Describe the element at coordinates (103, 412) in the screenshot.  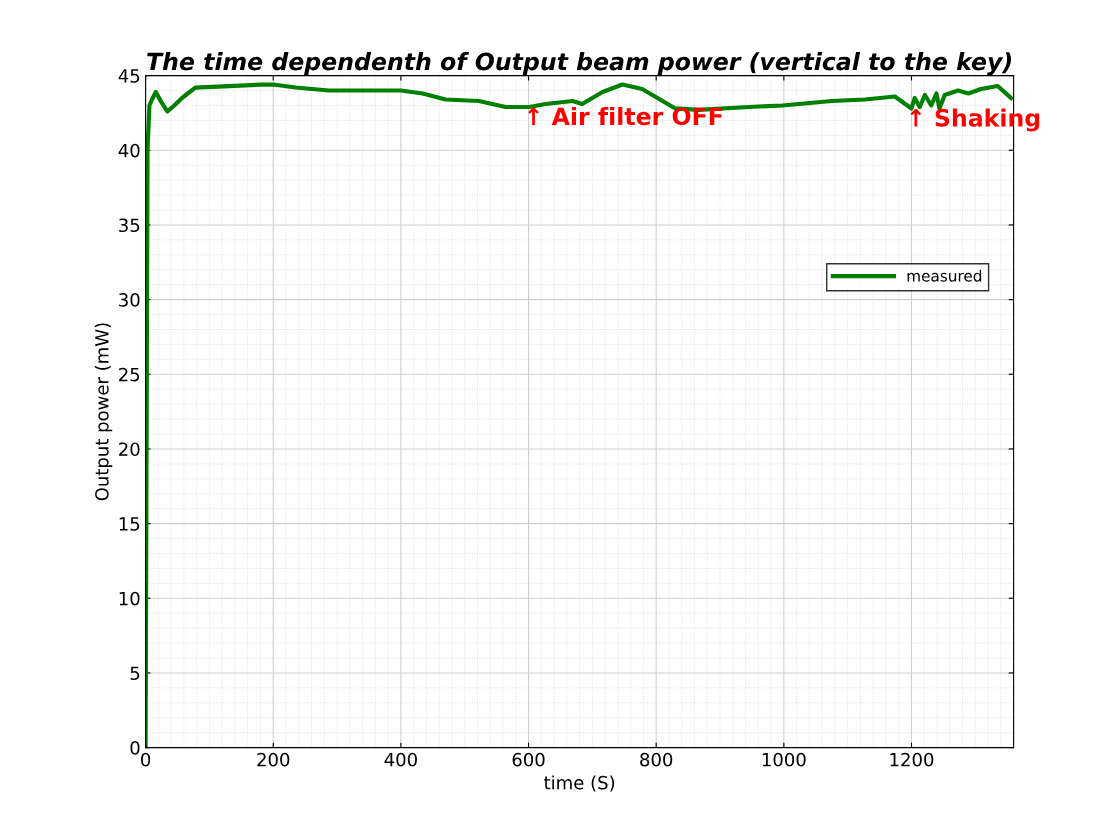
I see `y-axis-title: Output power (mW)` at that location.